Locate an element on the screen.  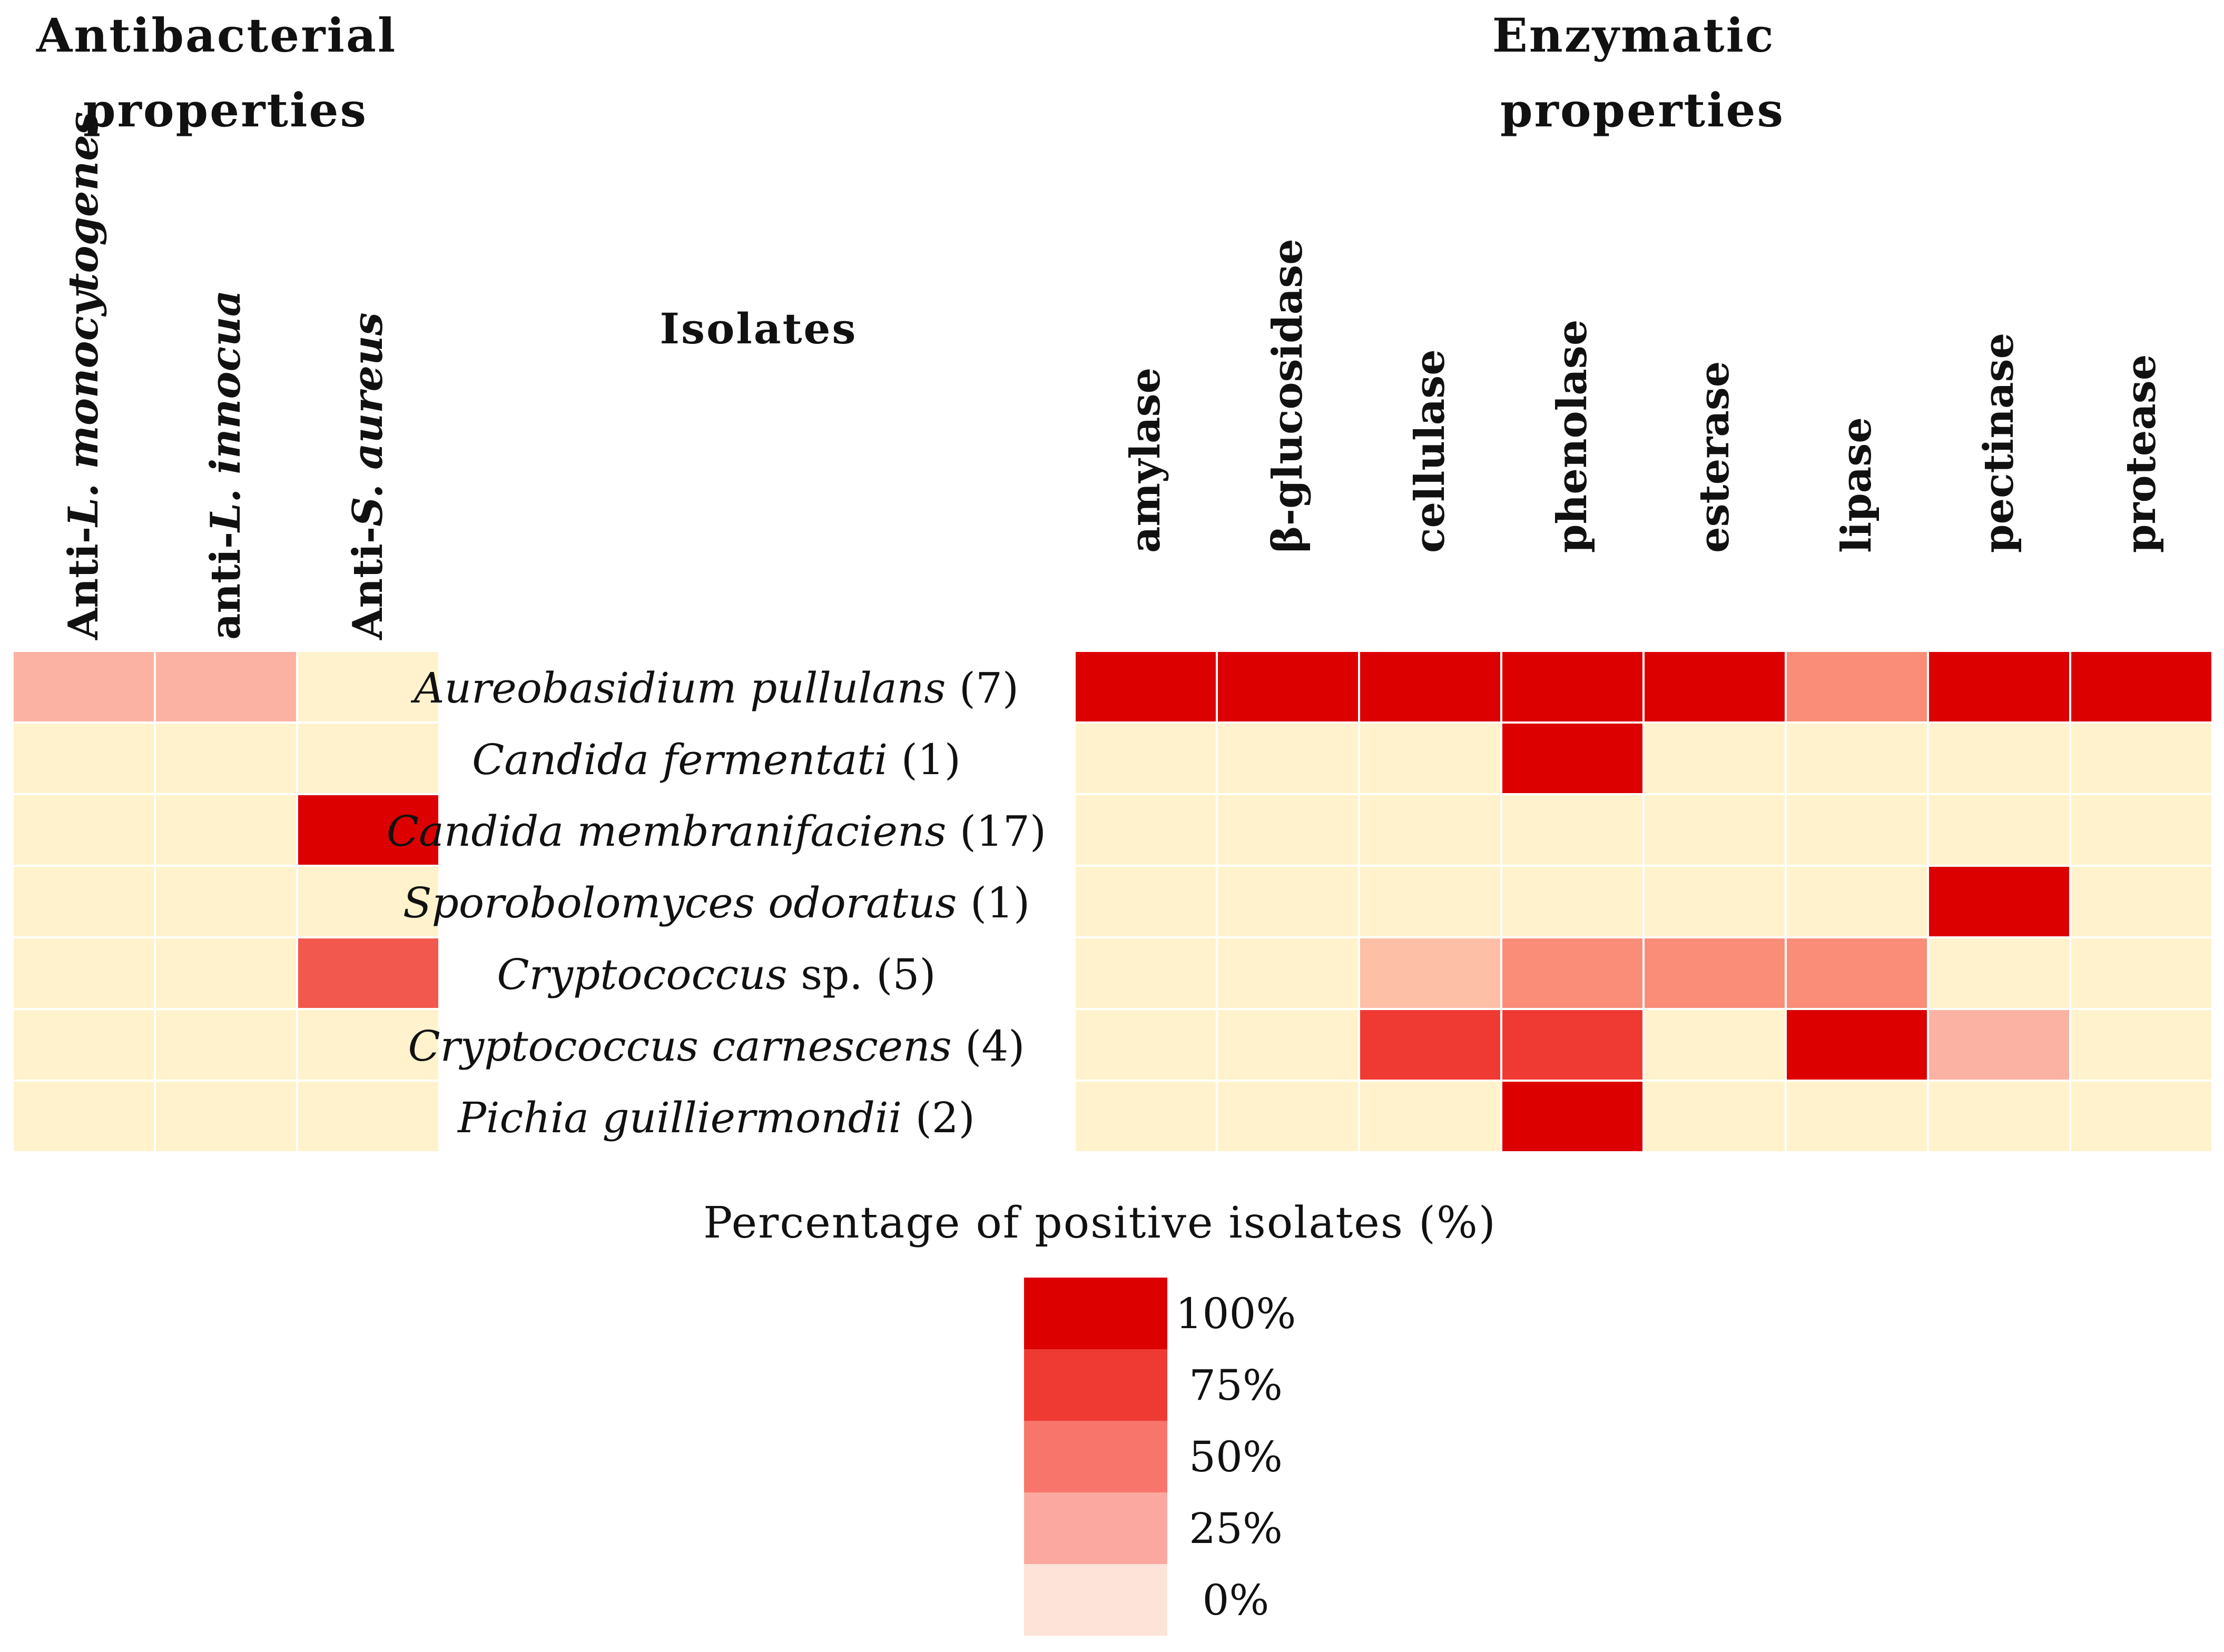
enzymatic-cell-r4-c1 is located at coordinates (1288, 973).